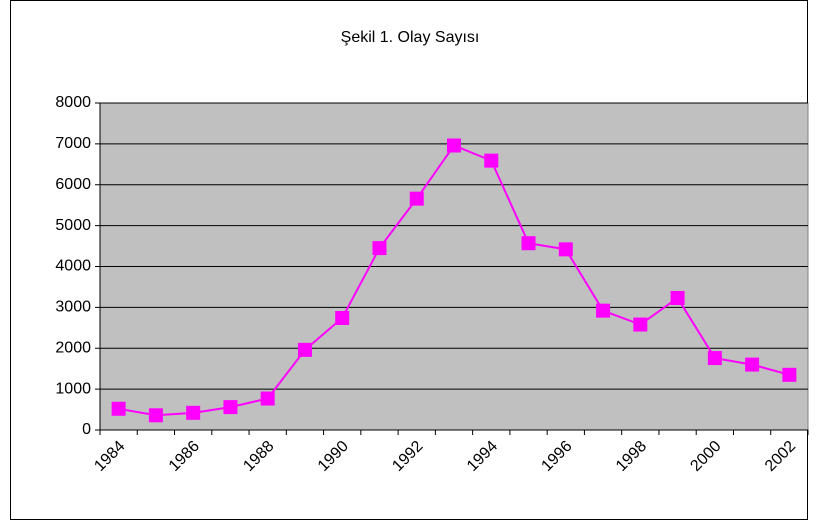 The height and width of the screenshot is (529, 818). What do you see at coordinates (86, 429) in the screenshot?
I see `y-tick-label: 0` at bounding box center [86, 429].